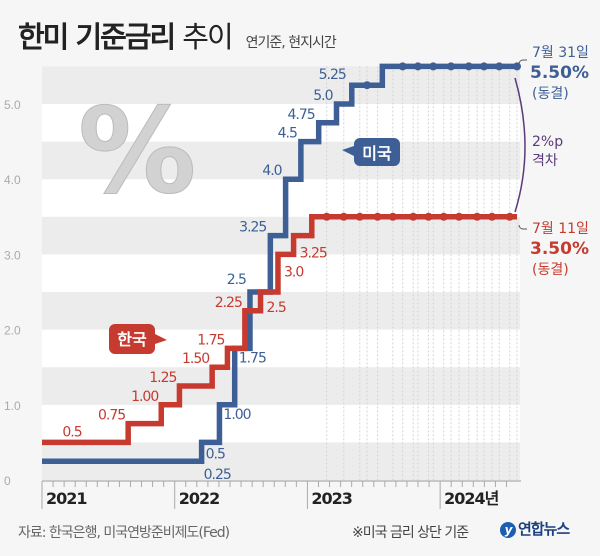 The width and height of the screenshot is (600, 556). I want to click on us-tag-label: 미국, so click(377, 153).